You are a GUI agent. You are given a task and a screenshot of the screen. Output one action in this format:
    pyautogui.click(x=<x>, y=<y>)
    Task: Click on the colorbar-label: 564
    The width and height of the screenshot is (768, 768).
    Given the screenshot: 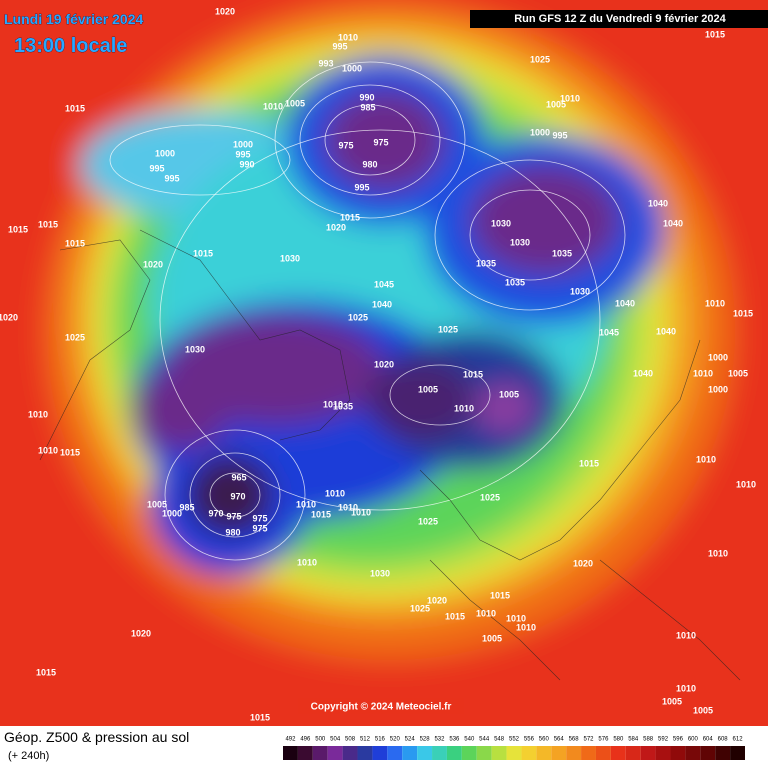 What is the action you would take?
    pyautogui.click(x=559, y=740)
    